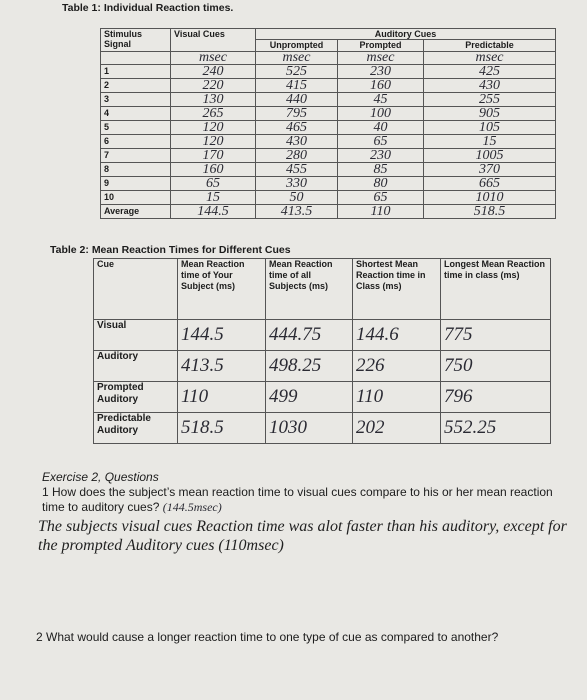  Describe the element at coordinates (489, 113) in the screenshot. I see `cell-value: 905` at that location.